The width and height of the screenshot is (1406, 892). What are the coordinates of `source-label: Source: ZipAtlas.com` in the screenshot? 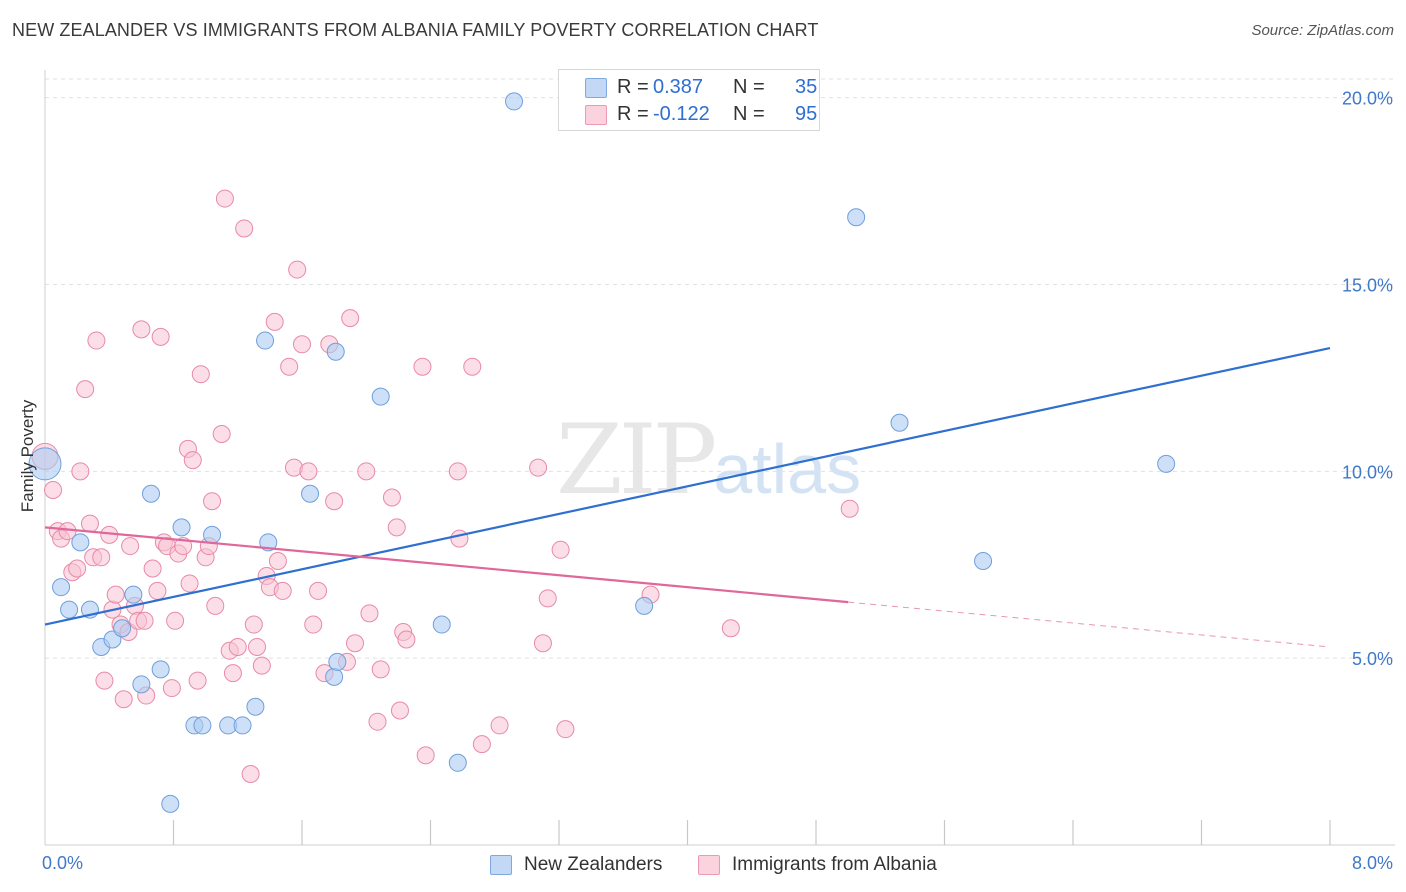 It's located at (1322, 30).